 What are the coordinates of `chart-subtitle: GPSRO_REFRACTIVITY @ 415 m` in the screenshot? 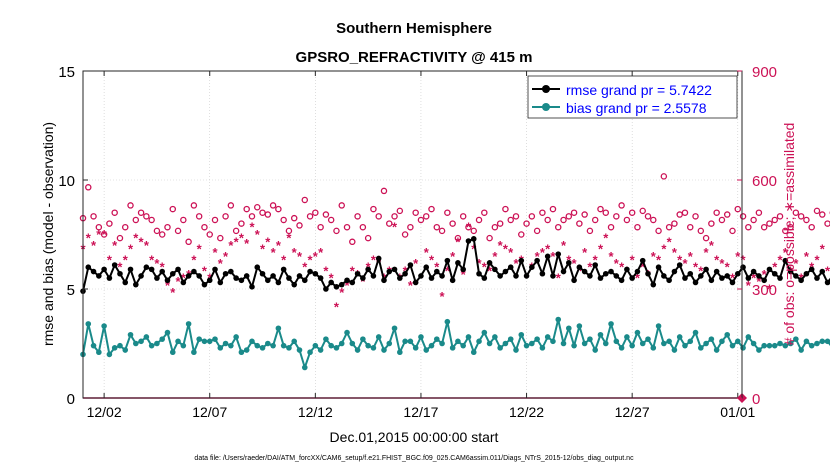 It's located at (414, 57).